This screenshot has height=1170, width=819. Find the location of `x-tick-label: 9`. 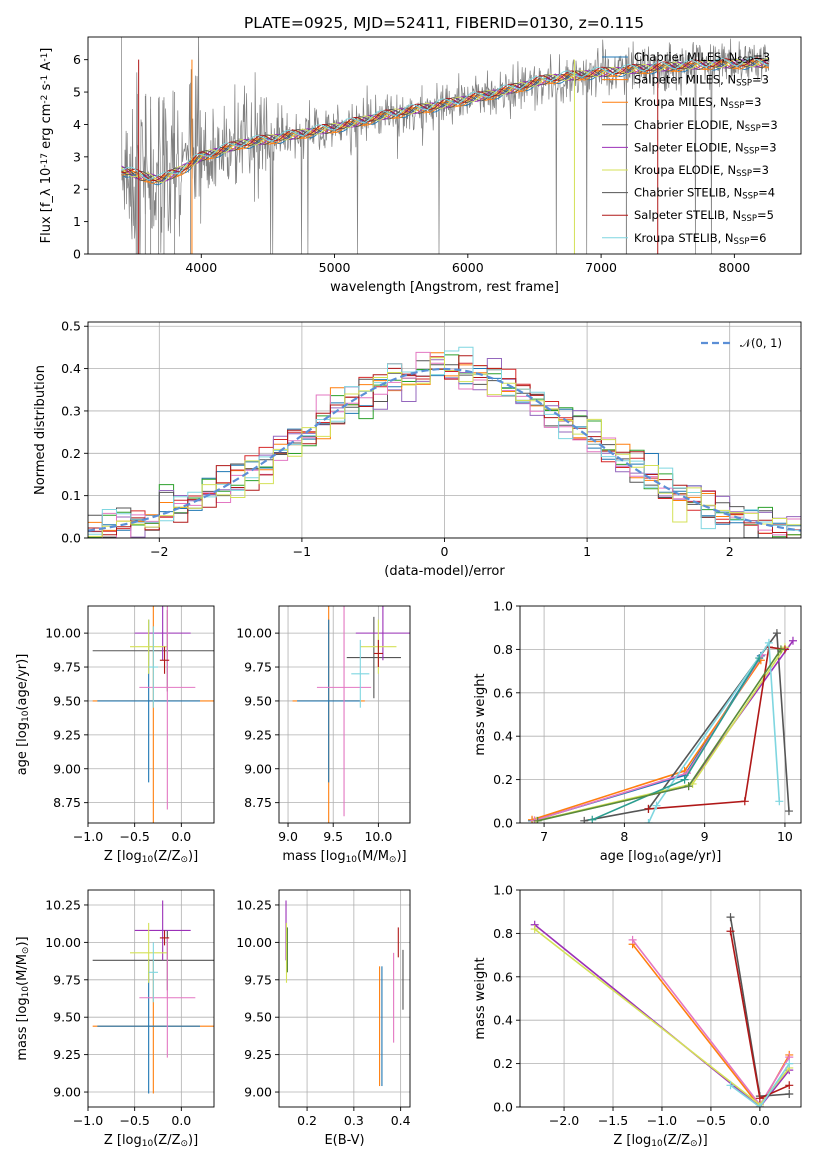

x-tick-label: 9 is located at coordinates (705, 836).